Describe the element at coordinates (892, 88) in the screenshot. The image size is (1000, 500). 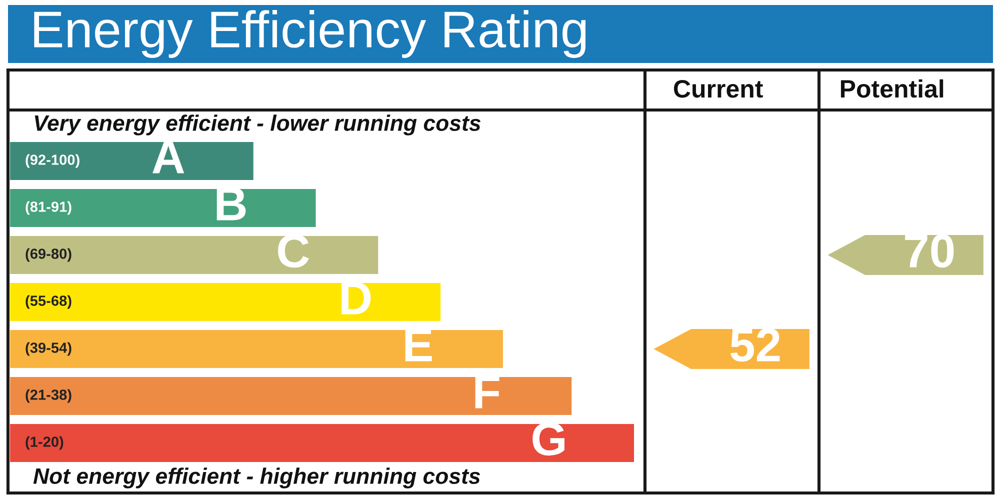
I see `category-label: Potential` at that location.